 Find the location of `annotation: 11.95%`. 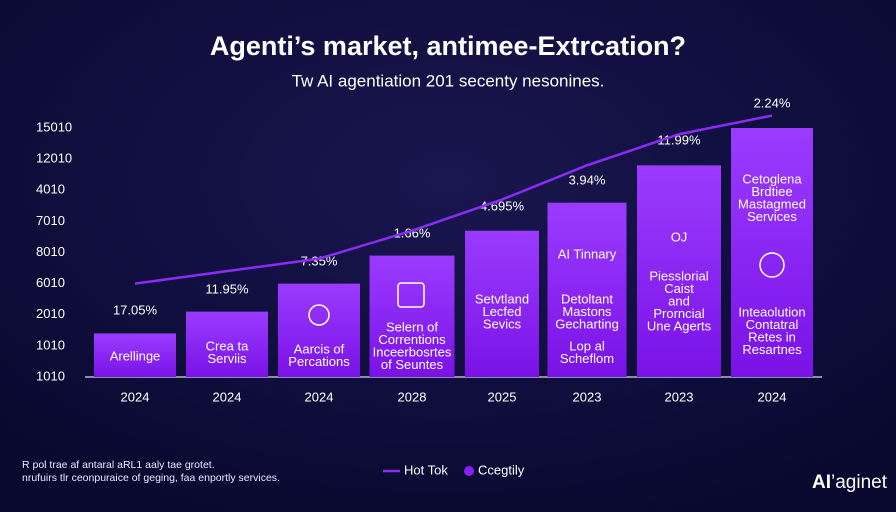

annotation: 11.95% is located at coordinates (227, 288).